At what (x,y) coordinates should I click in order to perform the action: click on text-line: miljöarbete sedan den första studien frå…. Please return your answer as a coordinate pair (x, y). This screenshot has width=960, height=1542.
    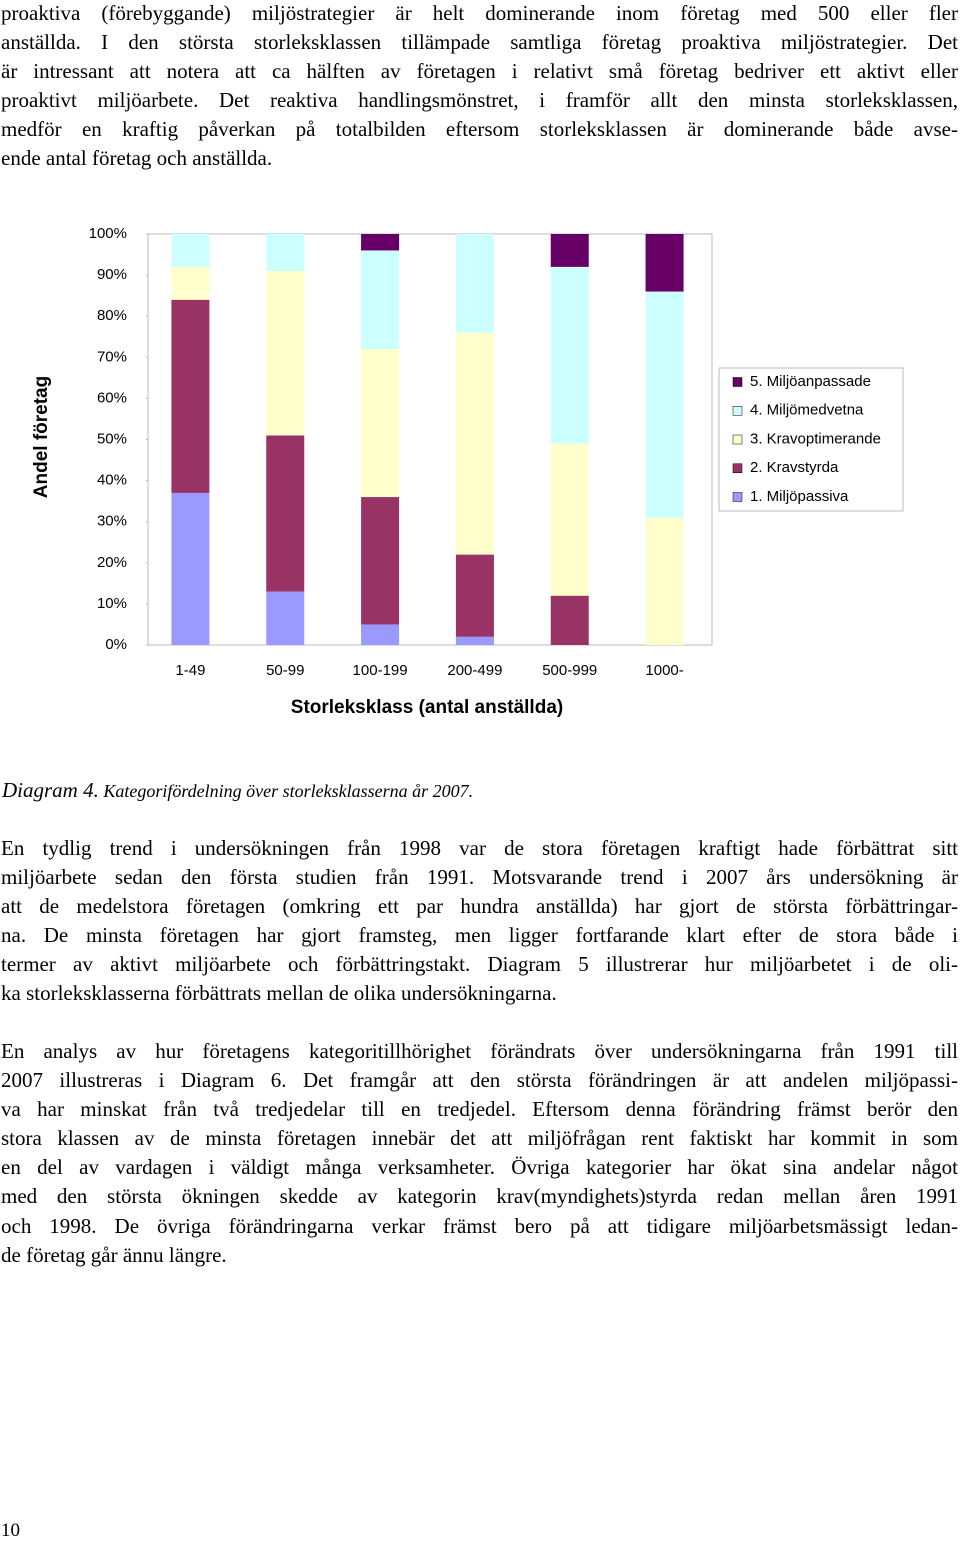
    Looking at the image, I should click on (479, 876).